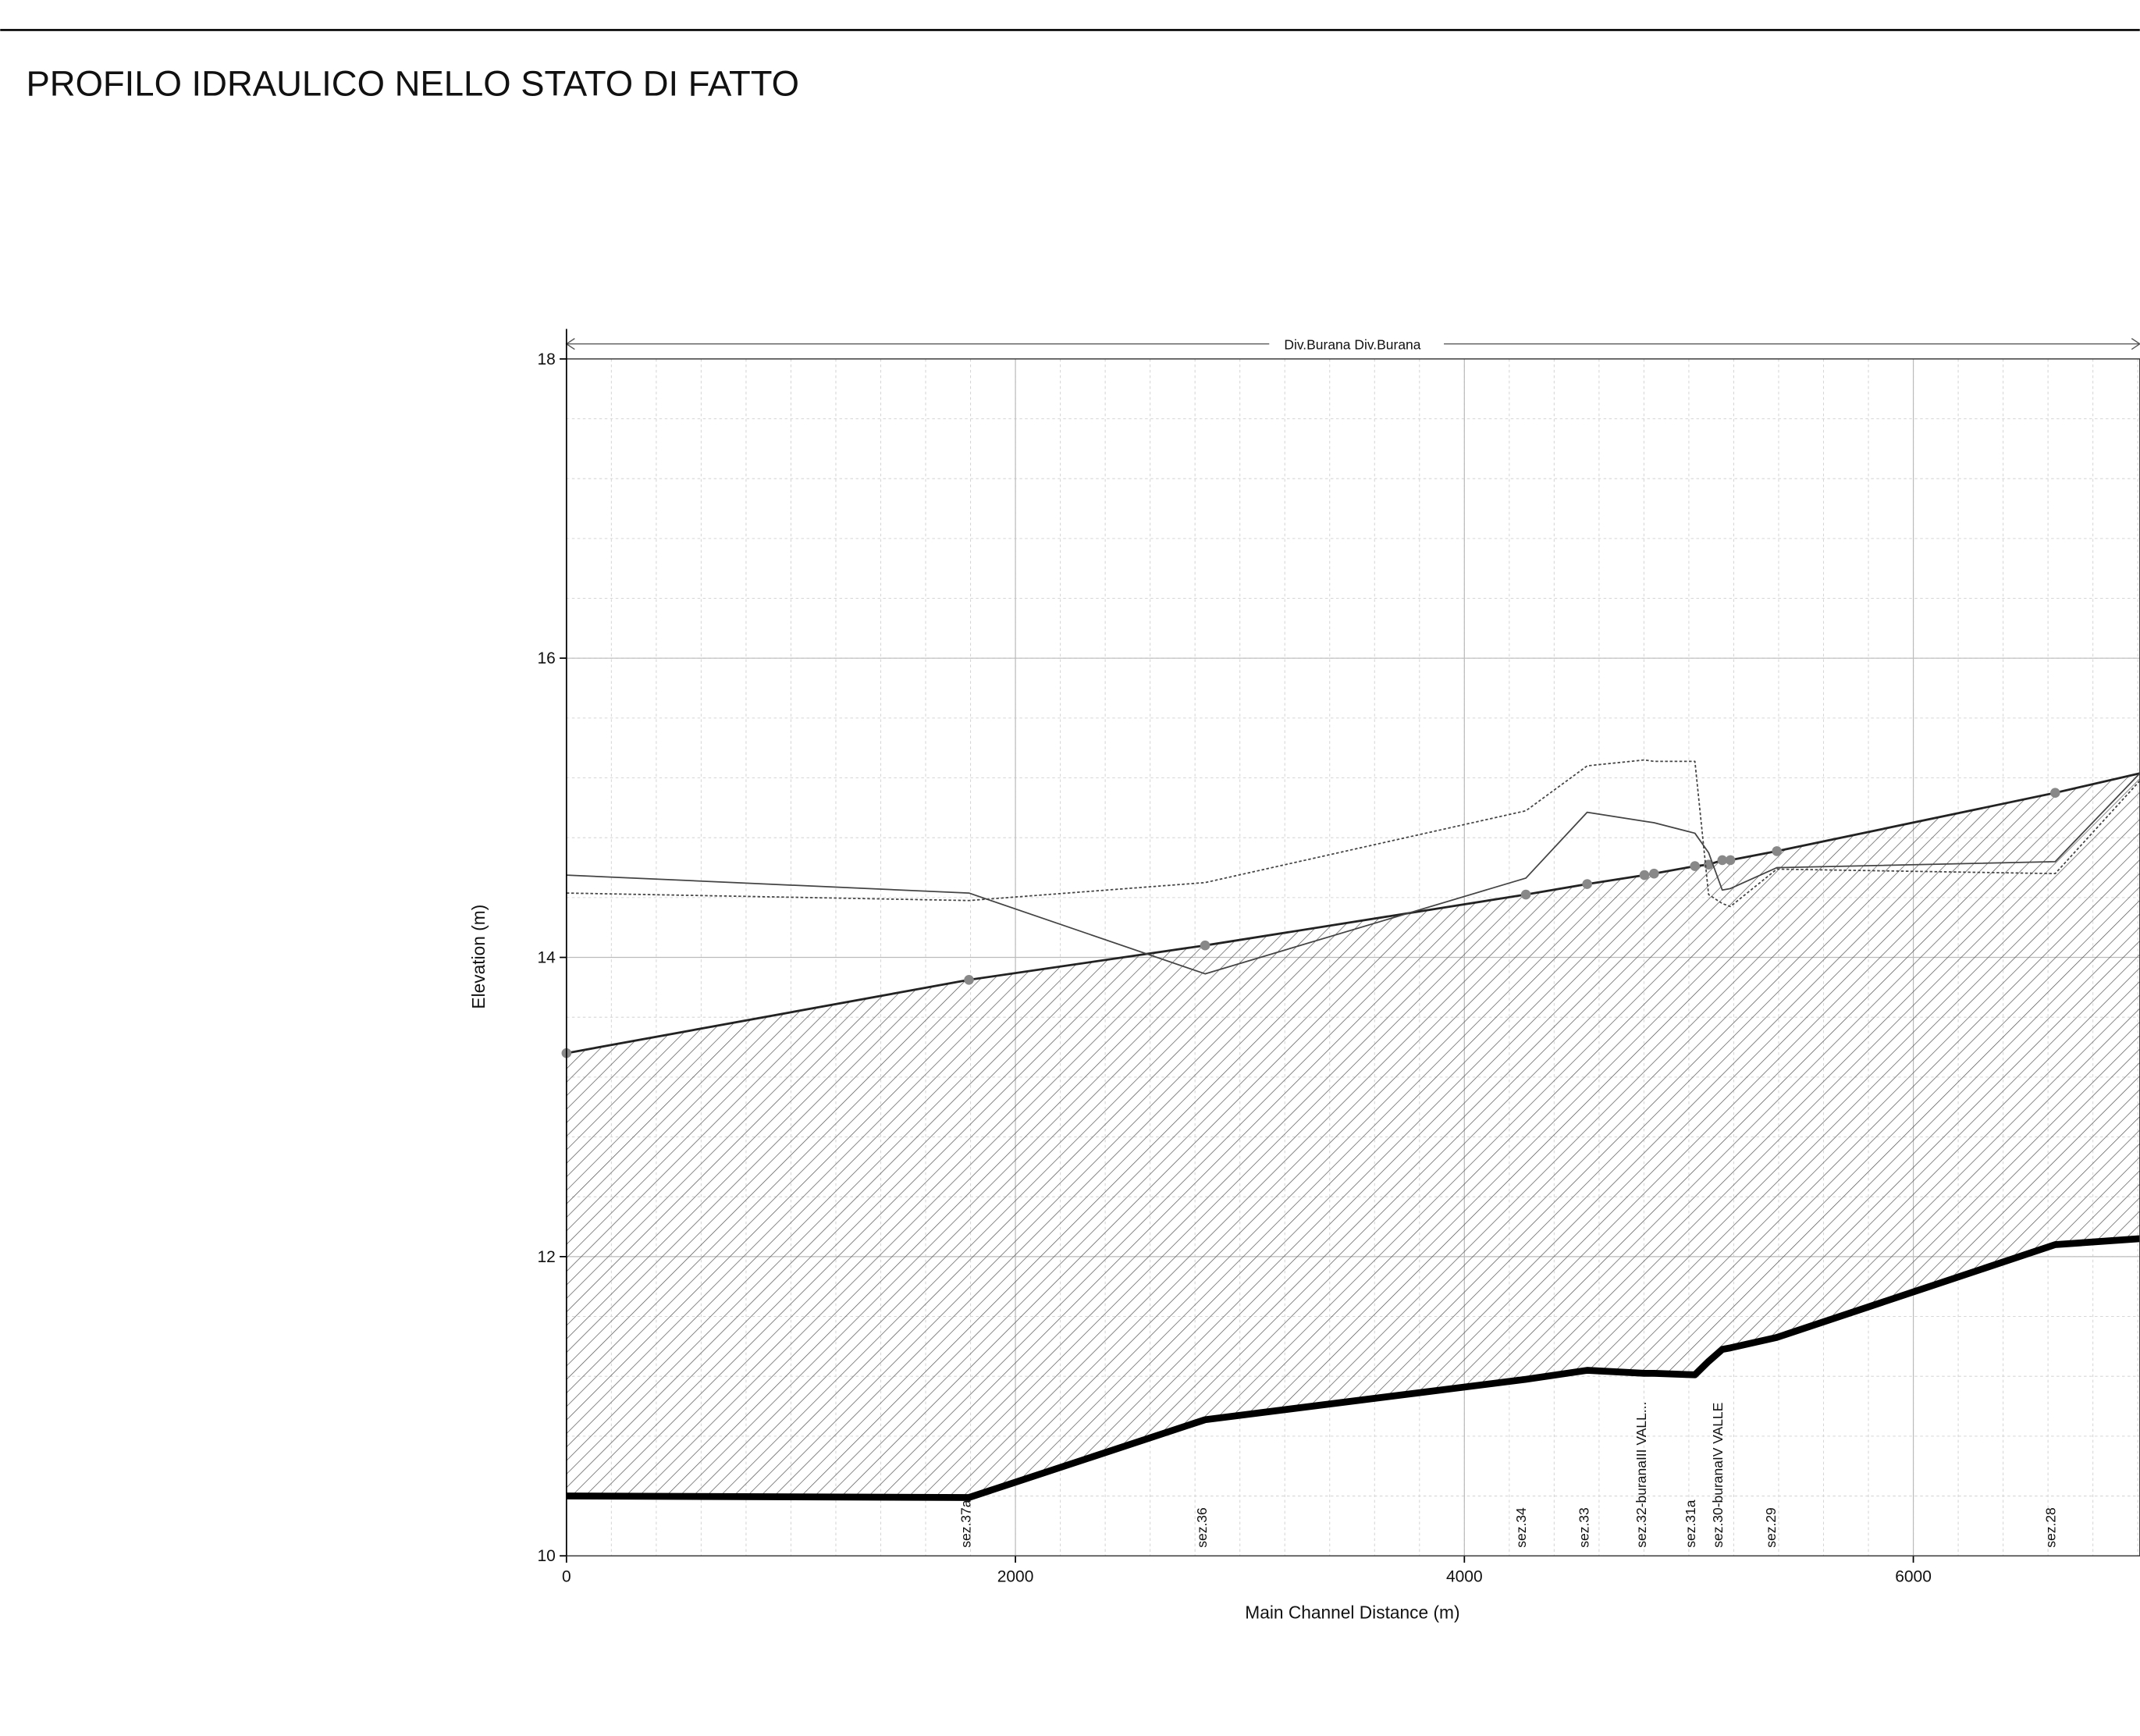  What do you see at coordinates (1016, 1576) in the screenshot?
I see `x-tick-label: 2000` at bounding box center [1016, 1576].